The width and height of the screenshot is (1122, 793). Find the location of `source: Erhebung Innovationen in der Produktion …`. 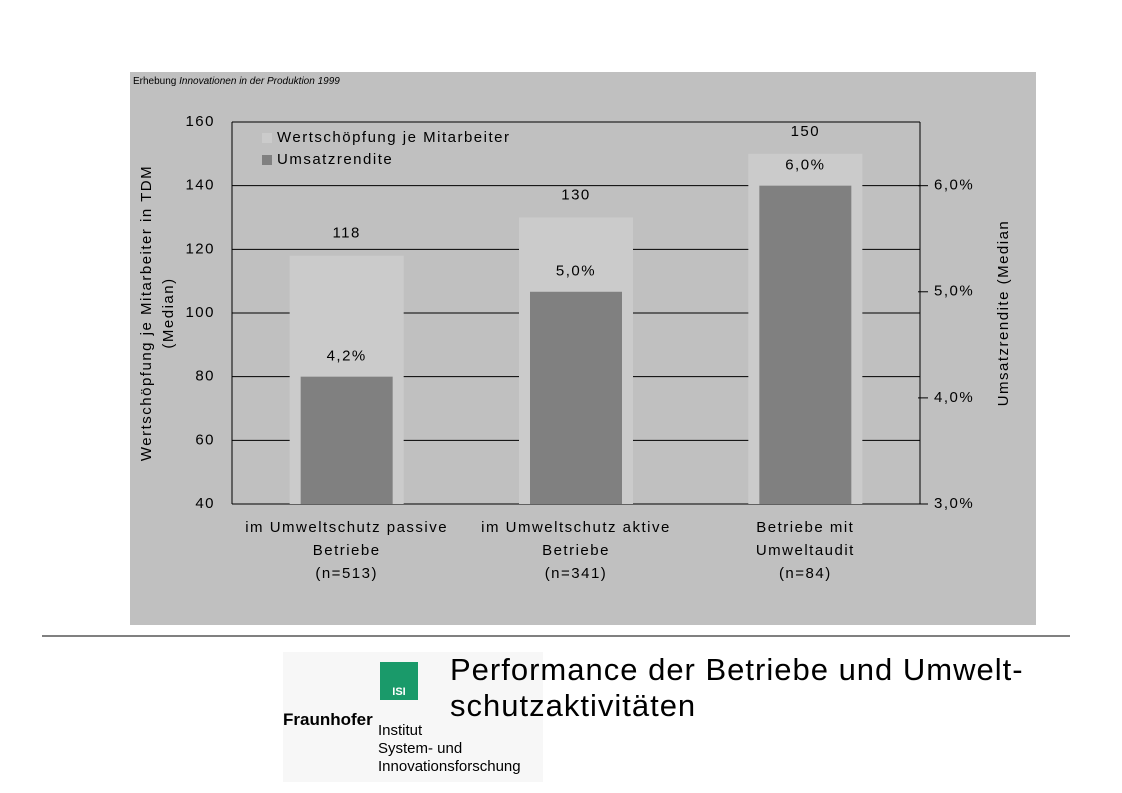

source: Erhebung Innovationen in der Produktion … is located at coordinates (236, 81).